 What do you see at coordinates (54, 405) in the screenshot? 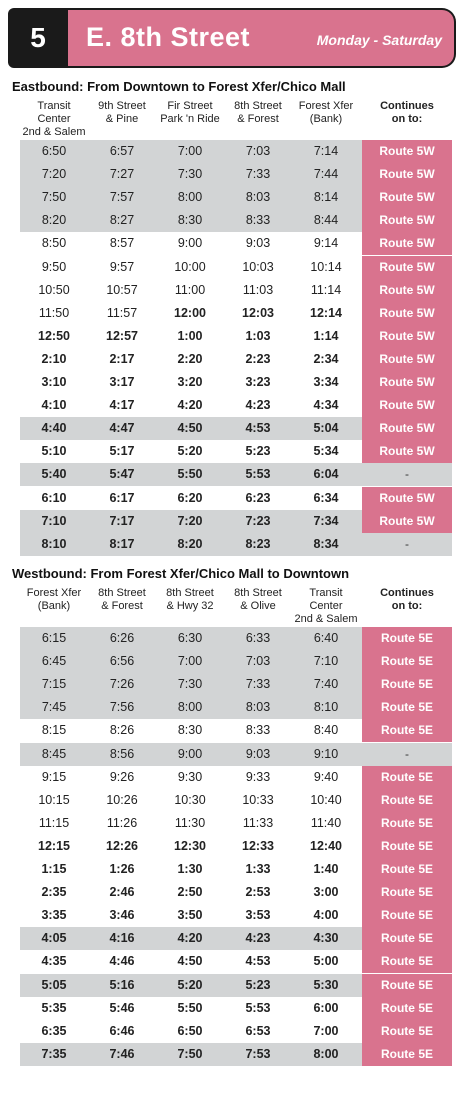
I see `time-cell: 4:10` at bounding box center [54, 405].